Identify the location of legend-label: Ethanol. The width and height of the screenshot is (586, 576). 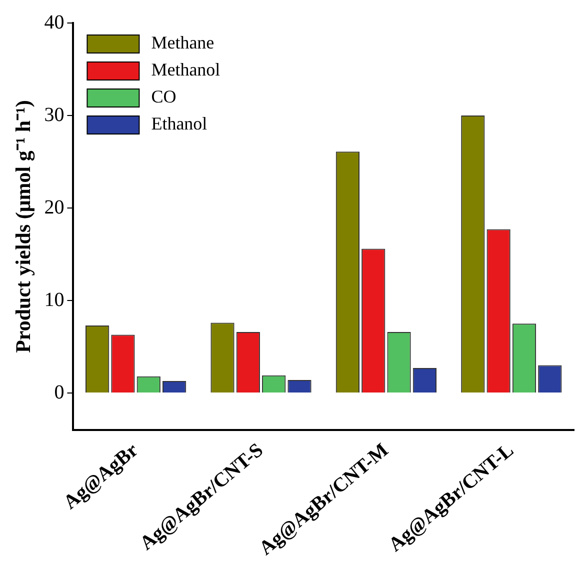
(179, 124).